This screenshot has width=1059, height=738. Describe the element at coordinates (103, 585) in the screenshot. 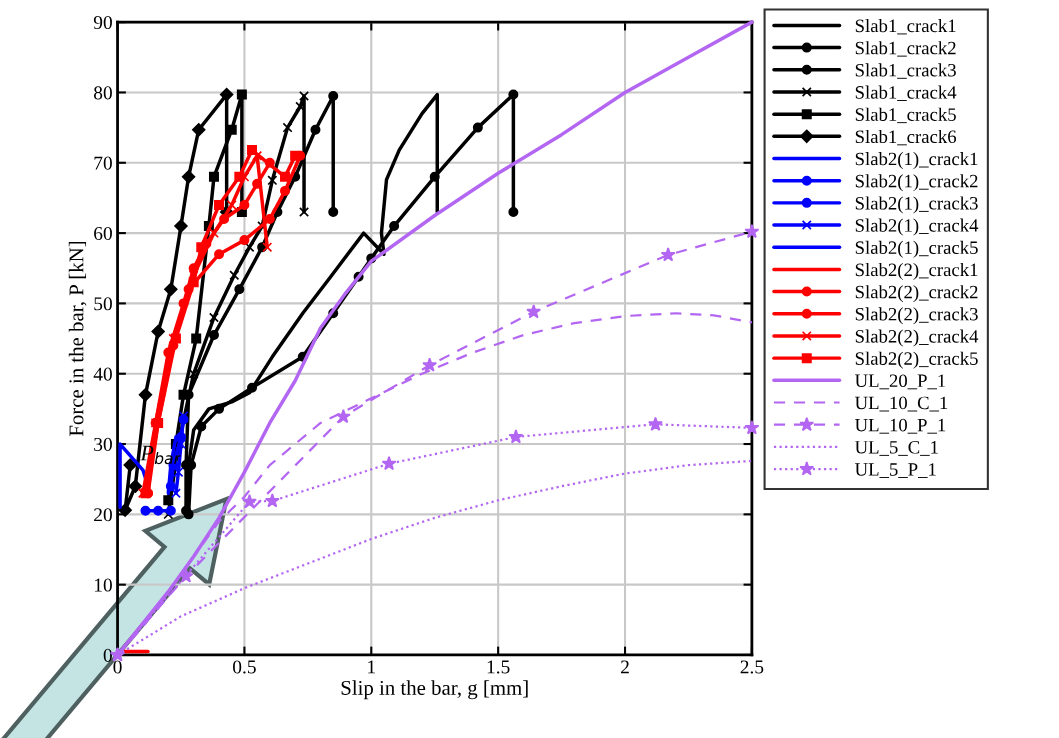

I see `y-tick-label: 10` at that location.